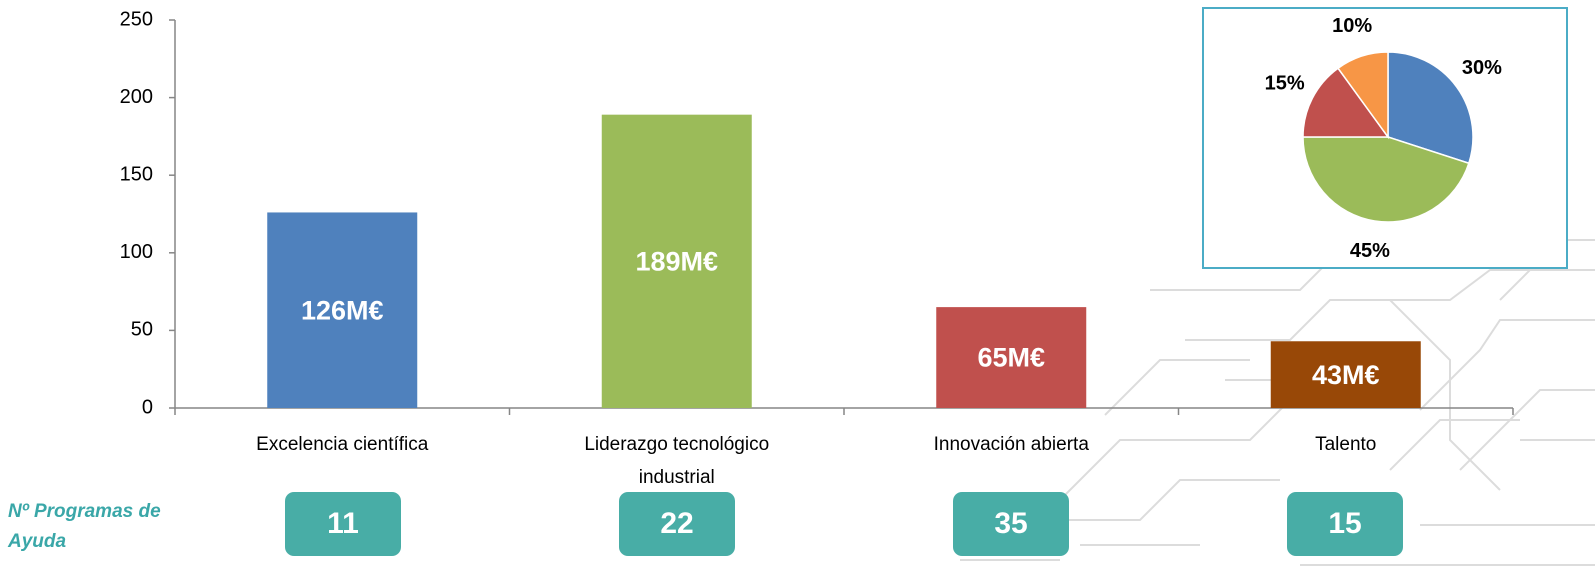 The image size is (1595, 571). What do you see at coordinates (1482, 68) in the screenshot?
I see `pie-label: 30%` at bounding box center [1482, 68].